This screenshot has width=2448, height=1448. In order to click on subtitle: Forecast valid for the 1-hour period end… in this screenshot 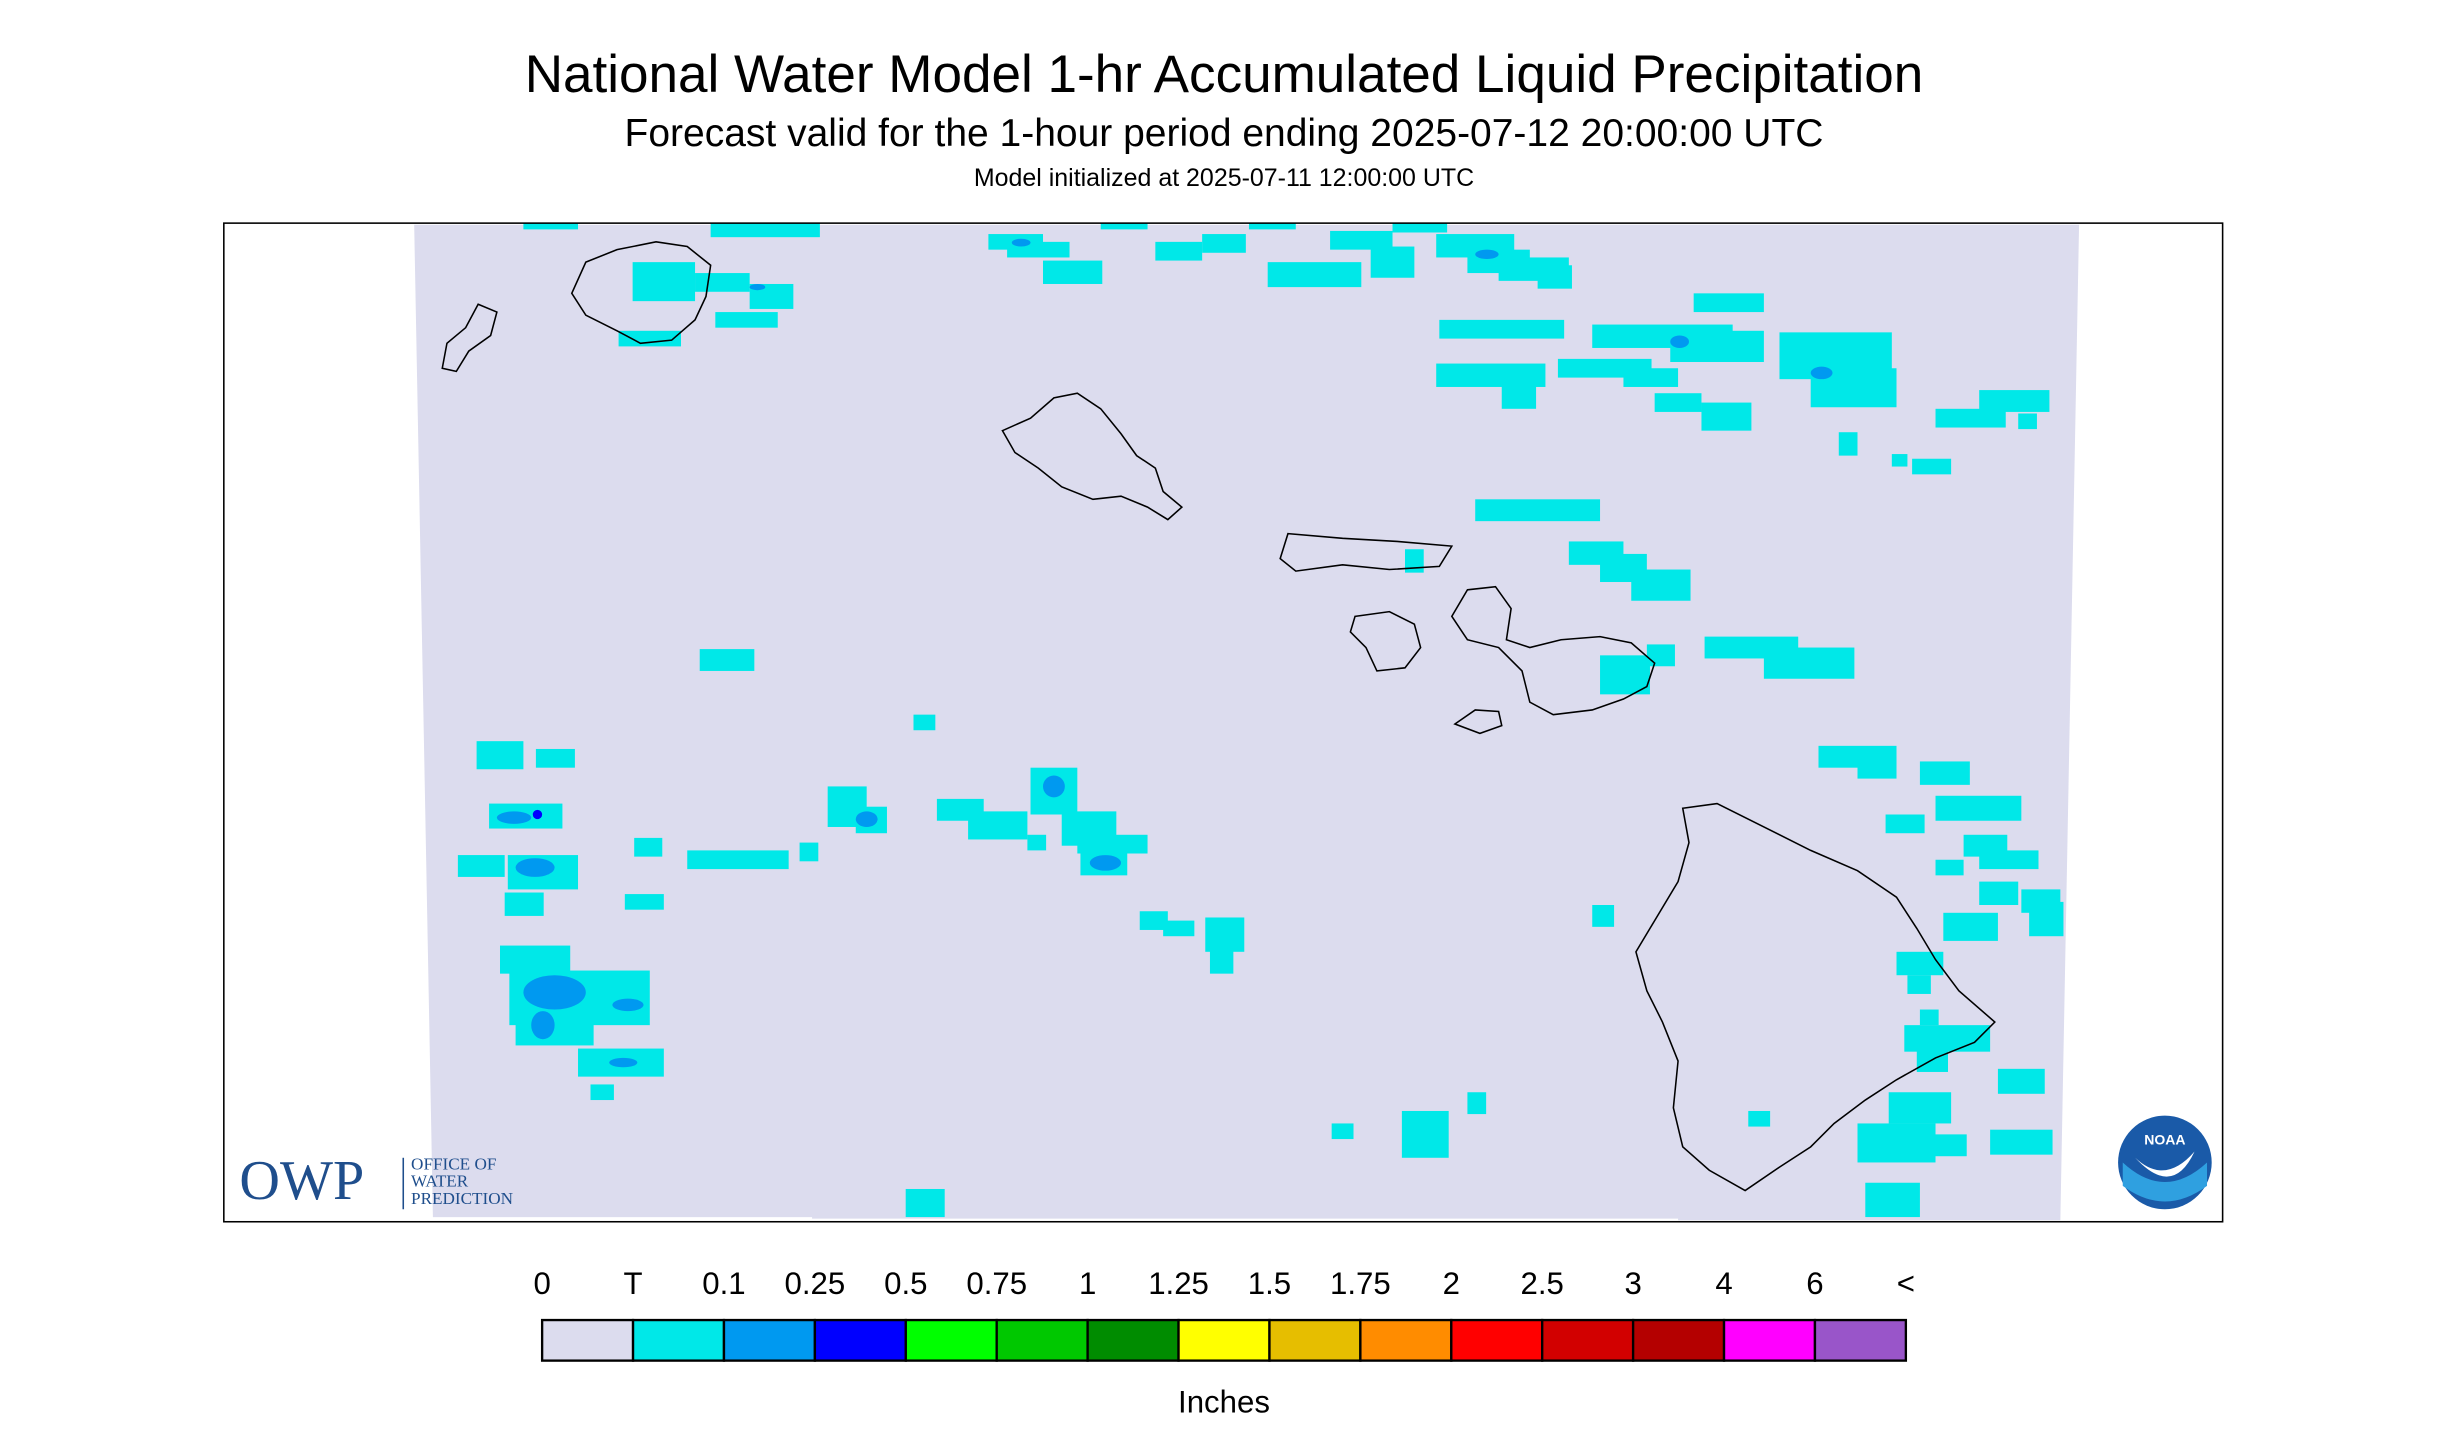, I will do `click(1224, 133)`.